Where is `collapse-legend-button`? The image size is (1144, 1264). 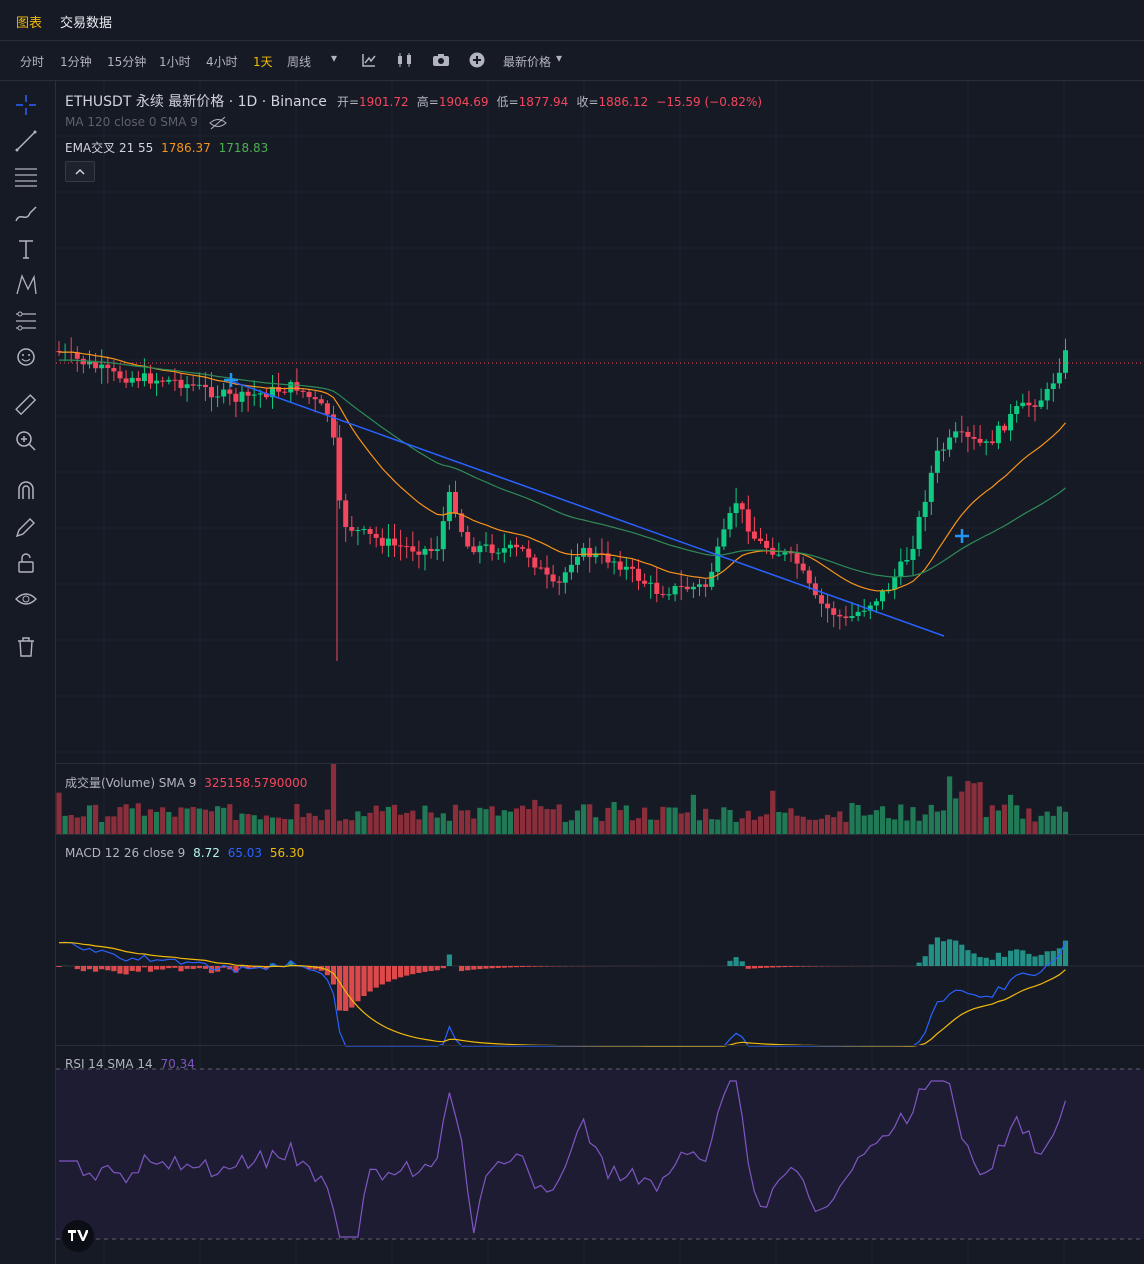 collapse-legend-button is located at coordinates (80, 171).